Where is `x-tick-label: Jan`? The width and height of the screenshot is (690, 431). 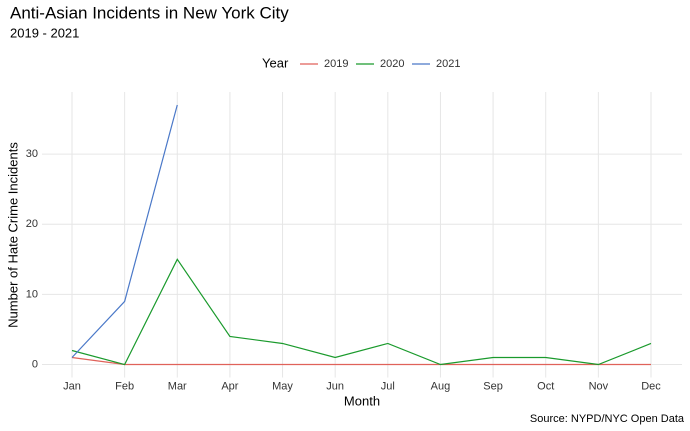 x-tick-label: Jan is located at coordinates (72, 386).